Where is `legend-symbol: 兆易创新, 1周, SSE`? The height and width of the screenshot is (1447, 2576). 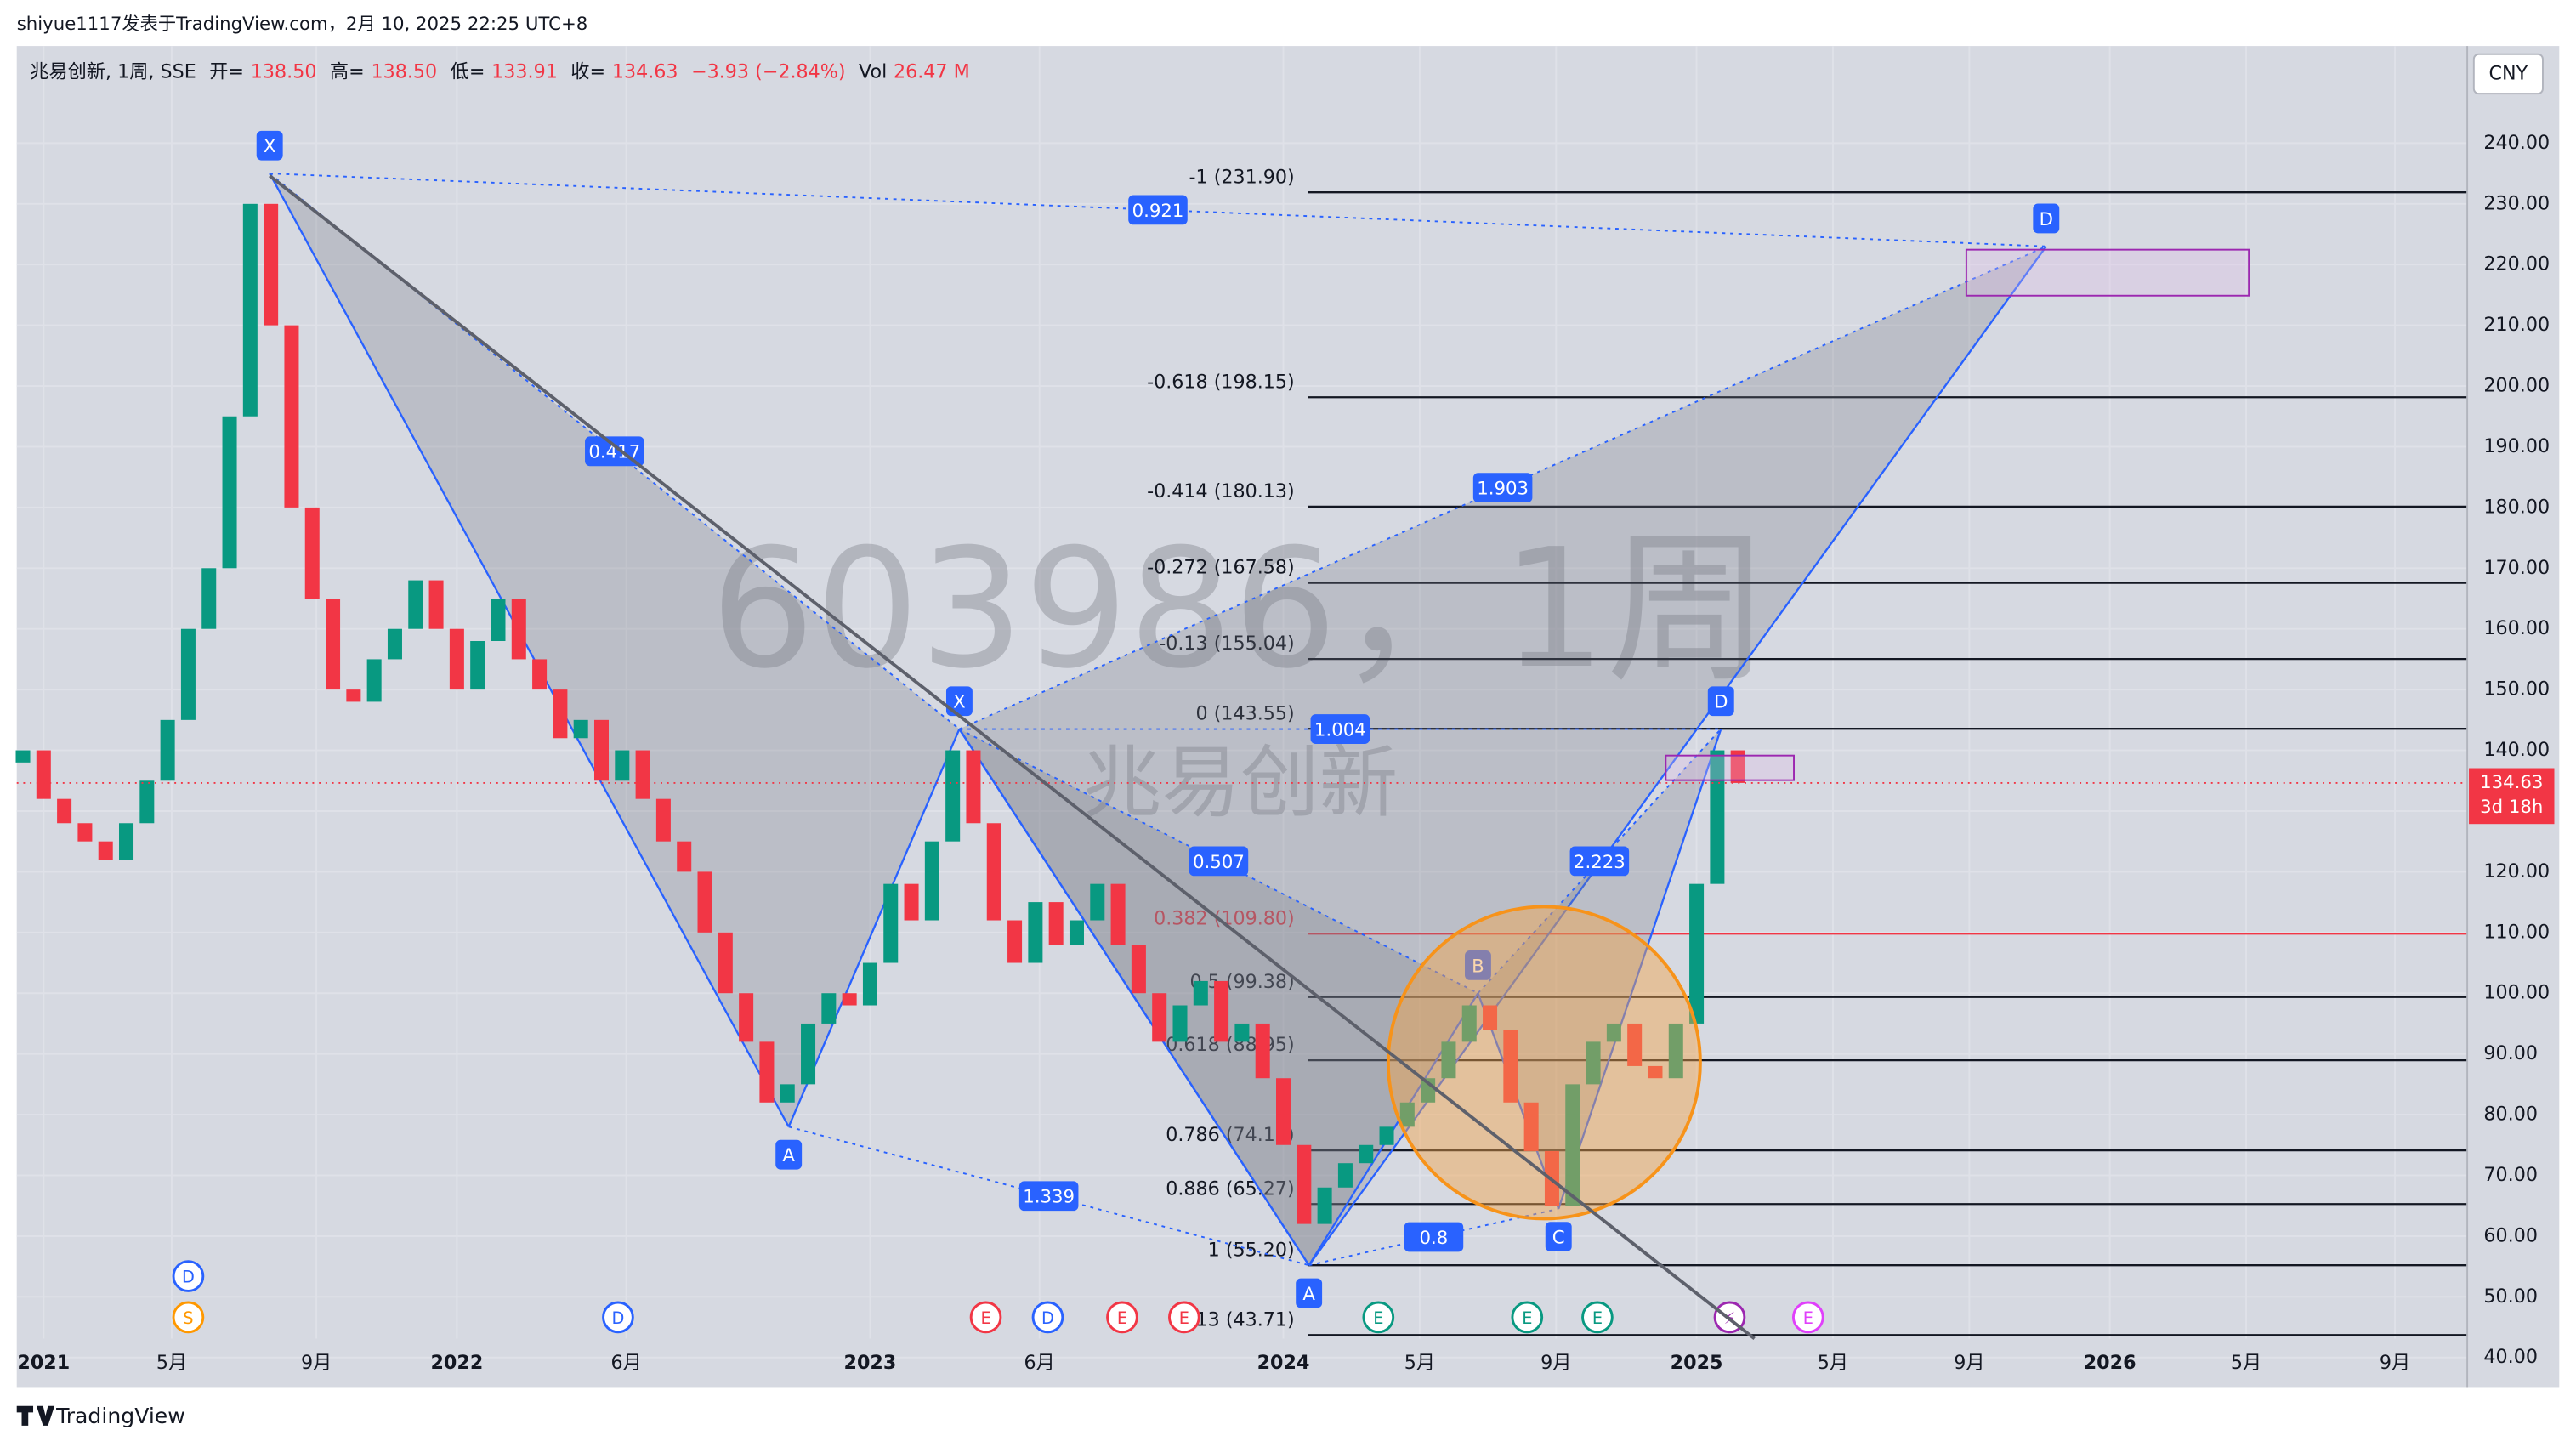
legend-symbol: 兆易创新, 1周, SSE is located at coordinates (113, 72).